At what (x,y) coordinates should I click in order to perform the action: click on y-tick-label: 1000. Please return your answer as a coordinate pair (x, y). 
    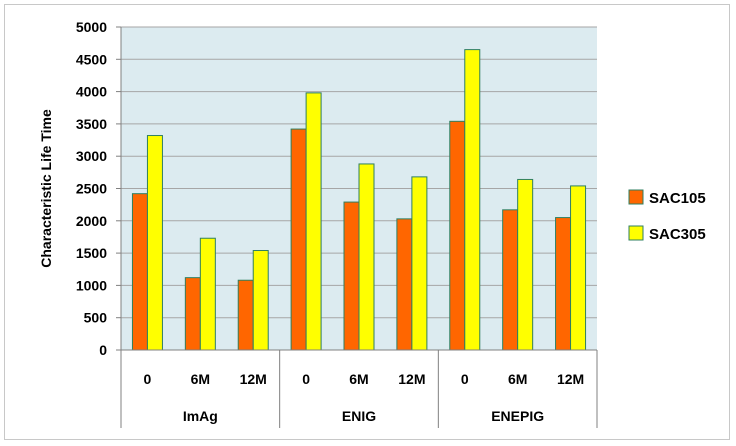
    Looking at the image, I should click on (91, 285).